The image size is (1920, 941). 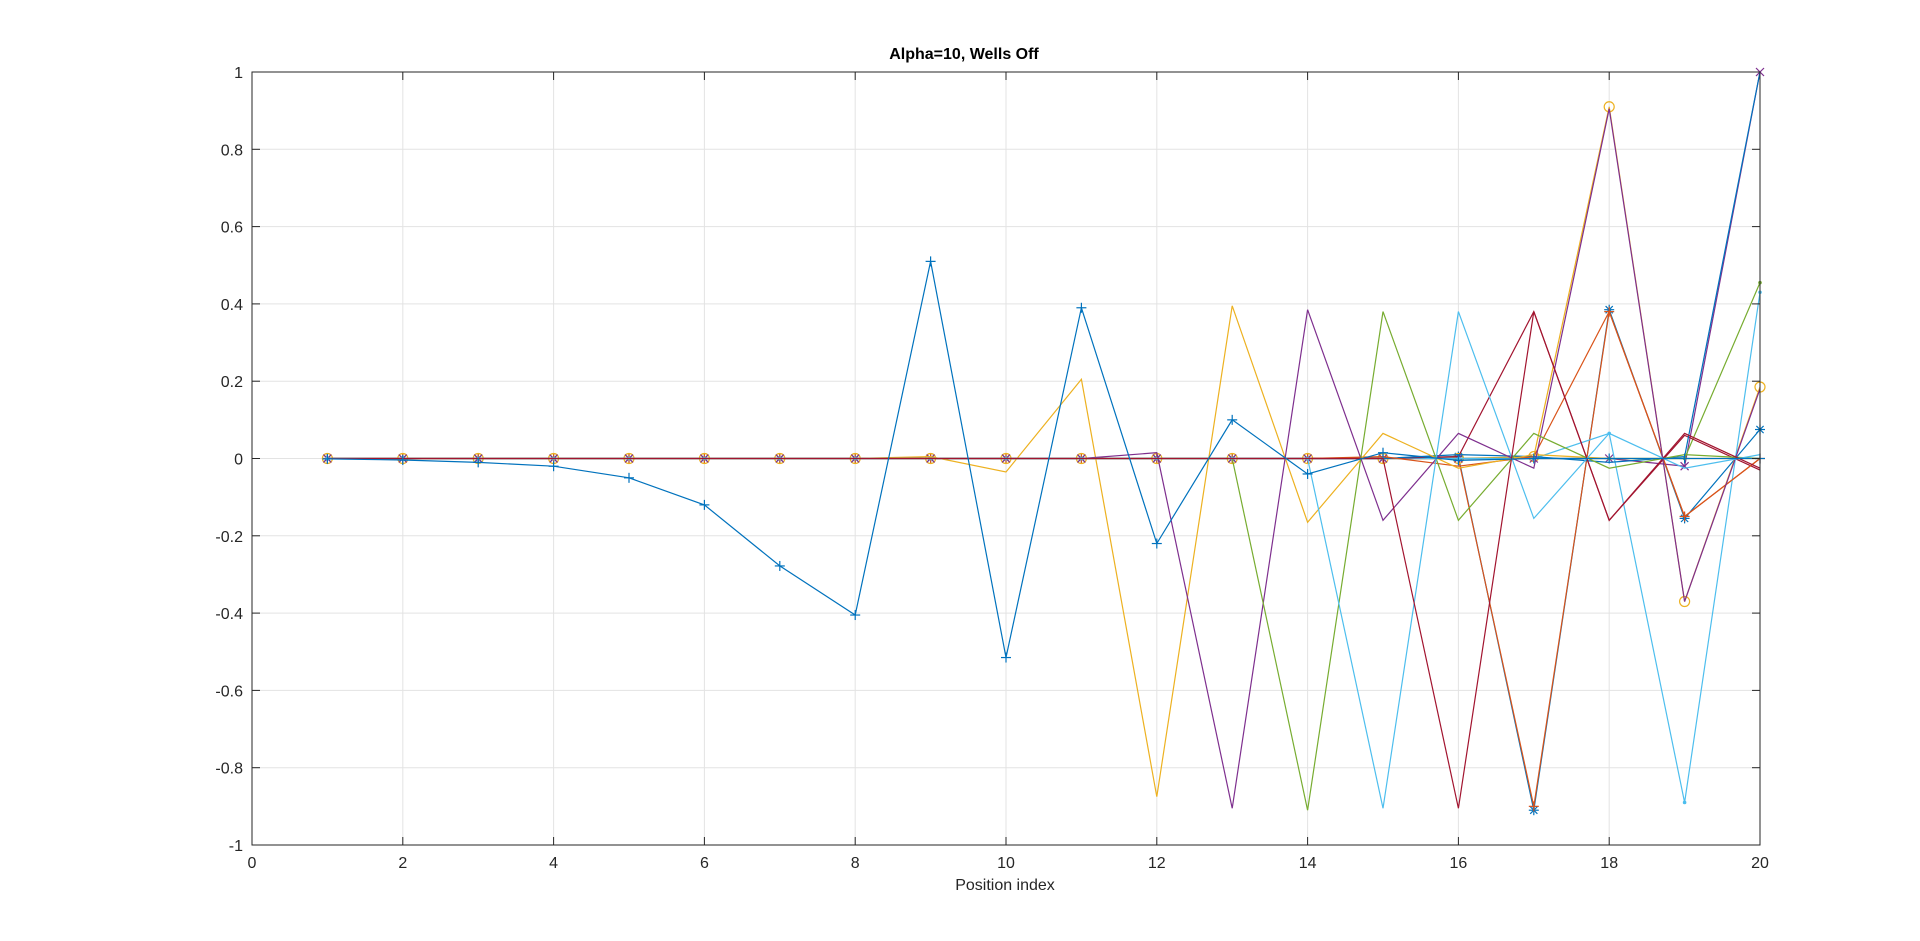 What do you see at coordinates (964, 54) in the screenshot?
I see `chart-title-text: Alpha=10, Wells Off` at bounding box center [964, 54].